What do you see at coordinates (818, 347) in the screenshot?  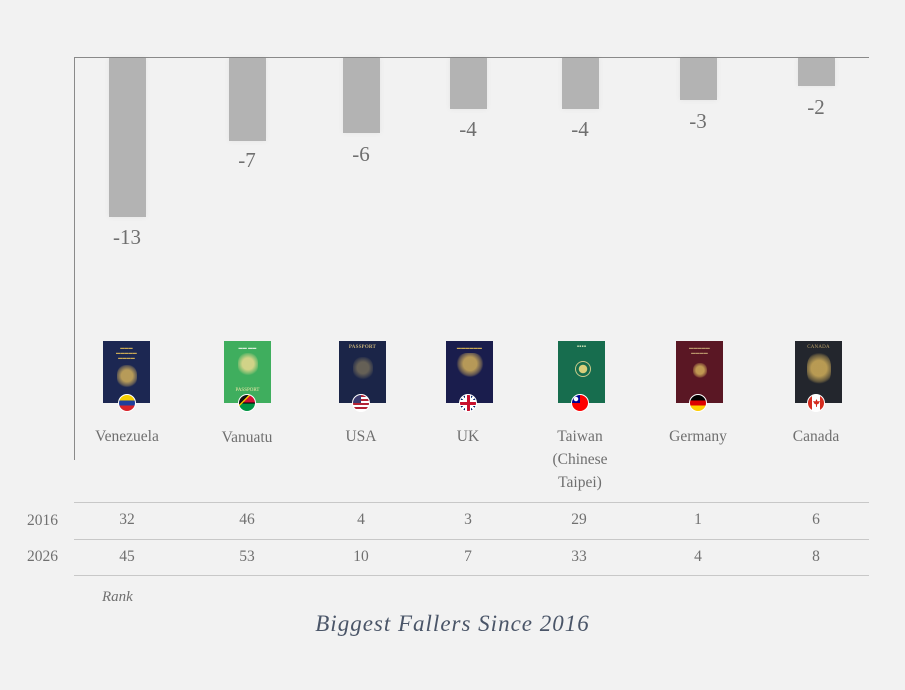 I see `passport-text: CANADA` at bounding box center [818, 347].